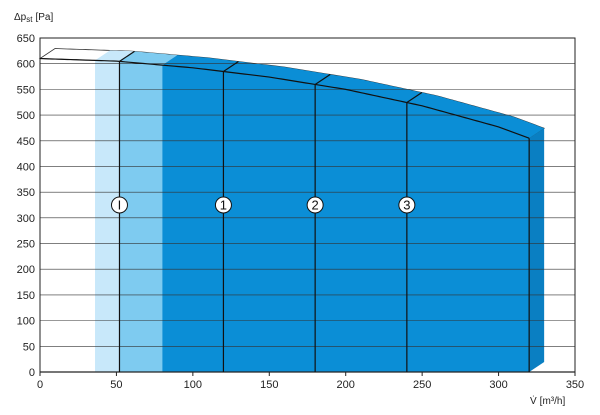 This screenshot has width=600, height=415. I want to click on y-tick-label: 400, so click(26, 167).